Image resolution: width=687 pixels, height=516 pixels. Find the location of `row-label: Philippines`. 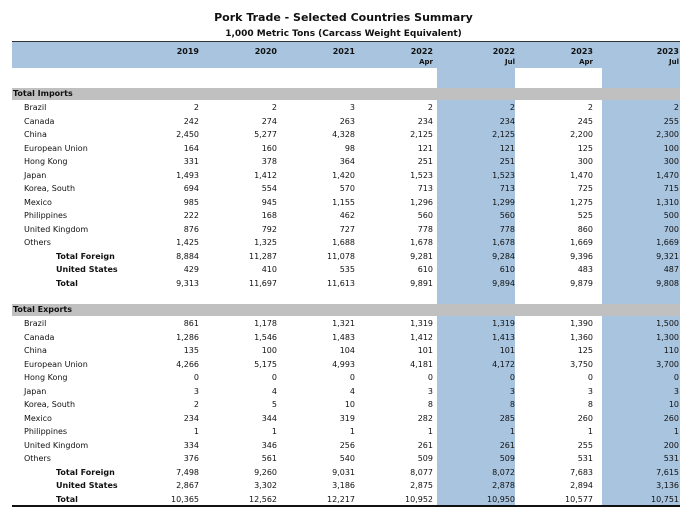

row-label: Philippines is located at coordinates (46, 431).